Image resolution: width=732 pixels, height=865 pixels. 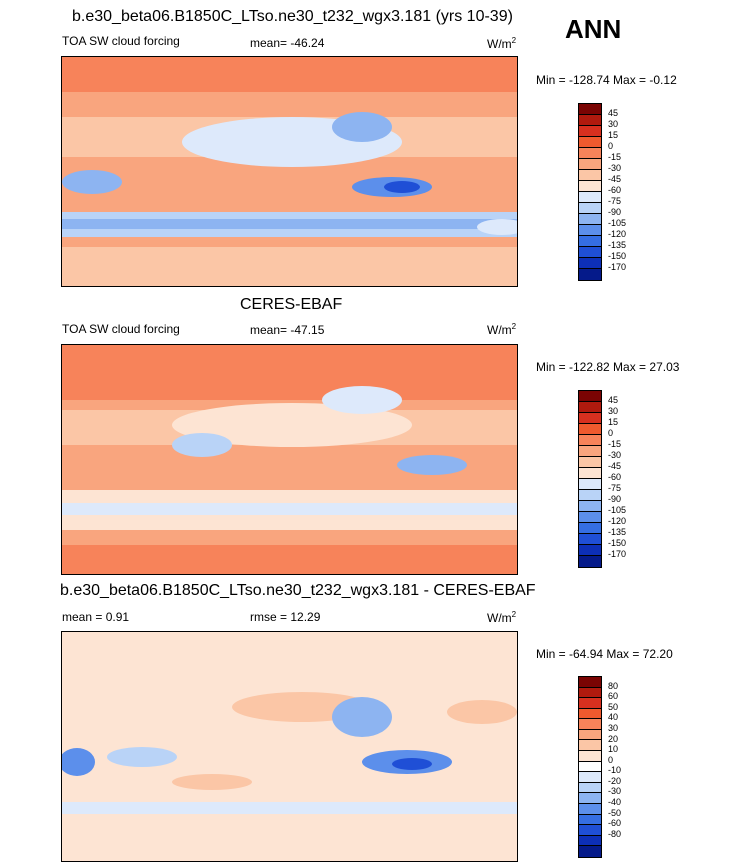 What do you see at coordinates (613, 685) in the screenshot?
I see `colorbar-tick-label: 80` at bounding box center [613, 685].